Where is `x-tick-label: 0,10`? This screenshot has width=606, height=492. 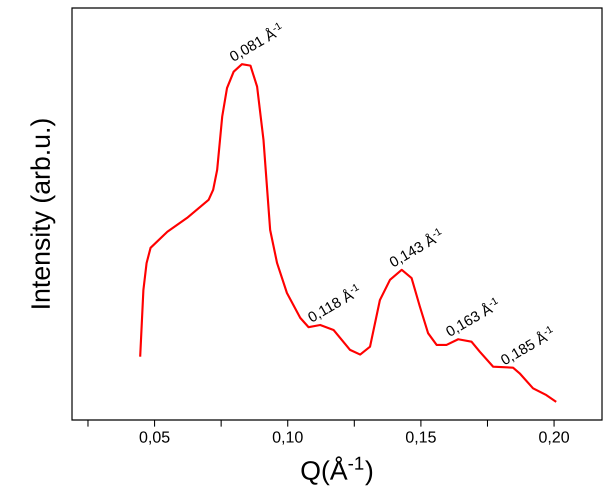
x-tick-label: 0,10 is located at coordinates (287, 438).